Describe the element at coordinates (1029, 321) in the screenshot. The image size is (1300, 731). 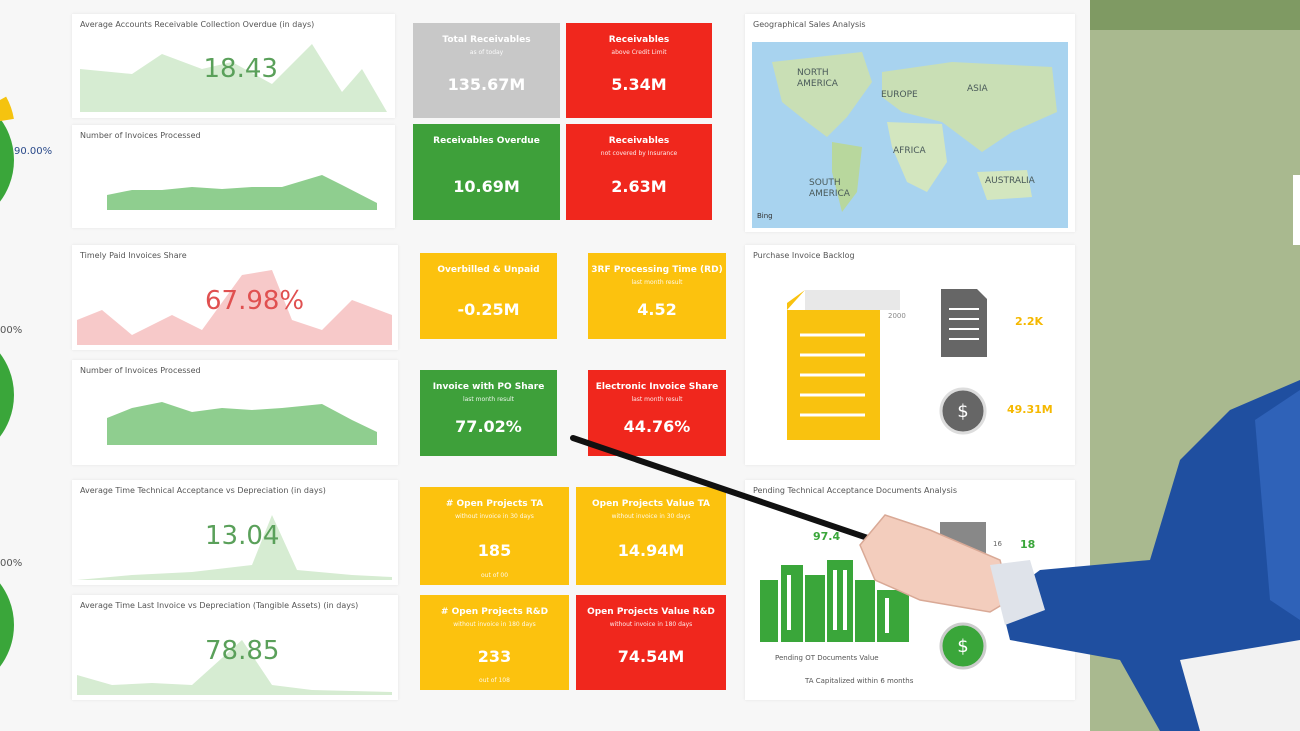
I see `kpi-value: 2.2K` at that location.